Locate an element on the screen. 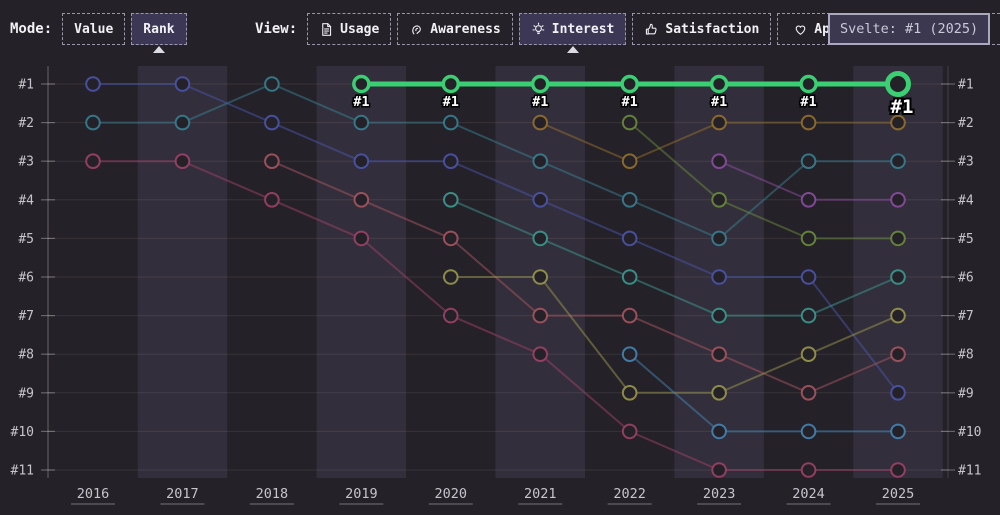 This screenshot has height=515, width=1000. series-indigo-point-2016 is located at coordinates (93, 84).